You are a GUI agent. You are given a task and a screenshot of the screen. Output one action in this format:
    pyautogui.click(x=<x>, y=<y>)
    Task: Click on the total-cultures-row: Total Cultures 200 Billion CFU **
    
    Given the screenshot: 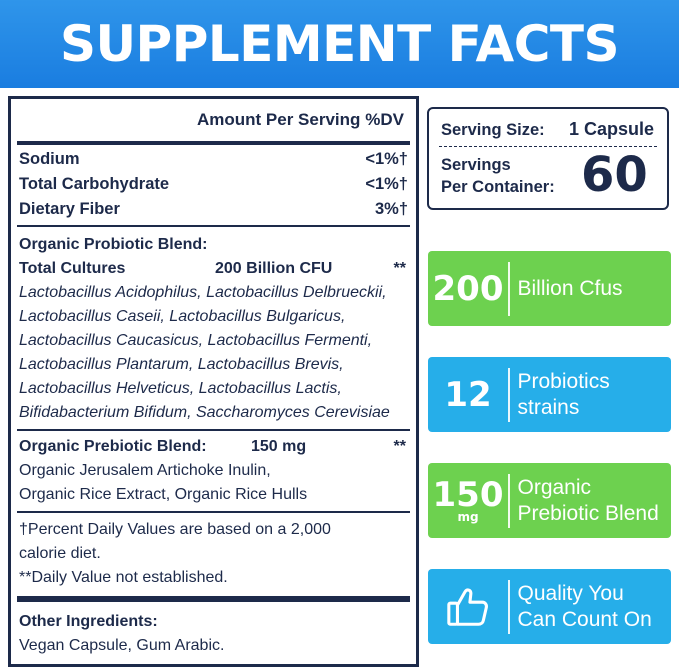 What is the action you would take?
    pyautogui.click(x=213, y=269)
    